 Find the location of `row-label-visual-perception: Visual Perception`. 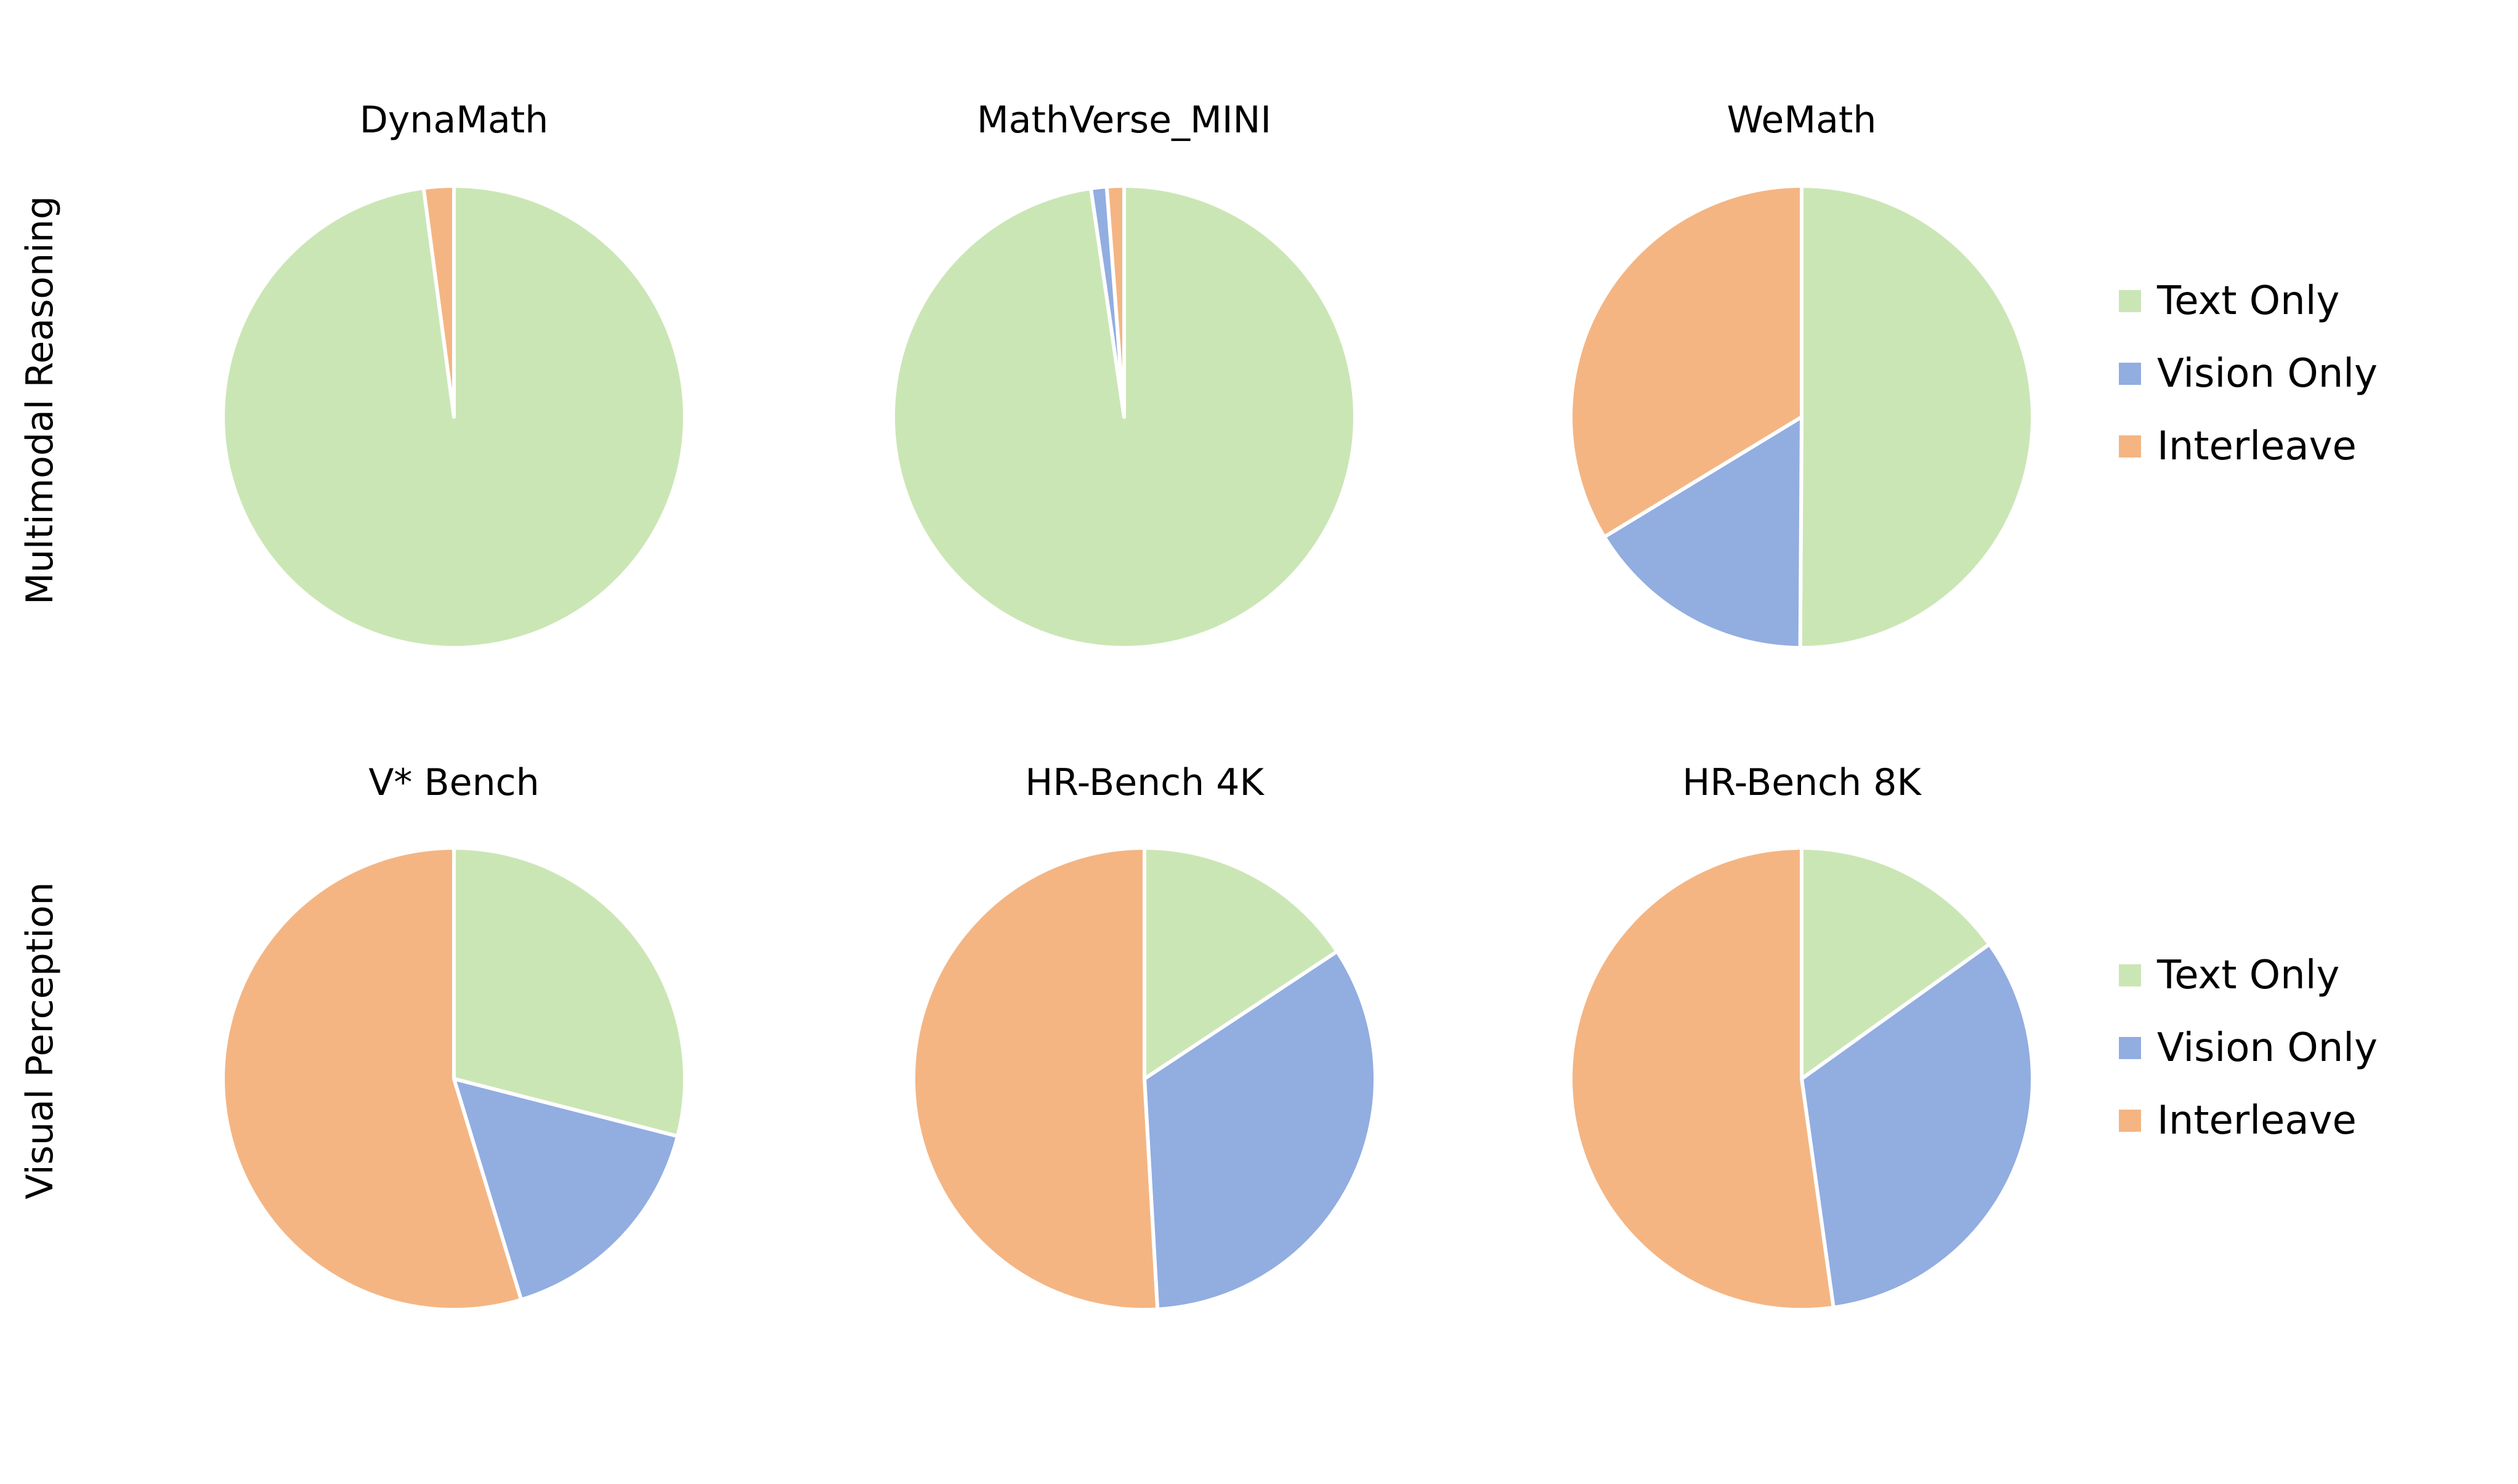

row-label-visual-perception: Visual Perception is located at coordinates (40, 1041).